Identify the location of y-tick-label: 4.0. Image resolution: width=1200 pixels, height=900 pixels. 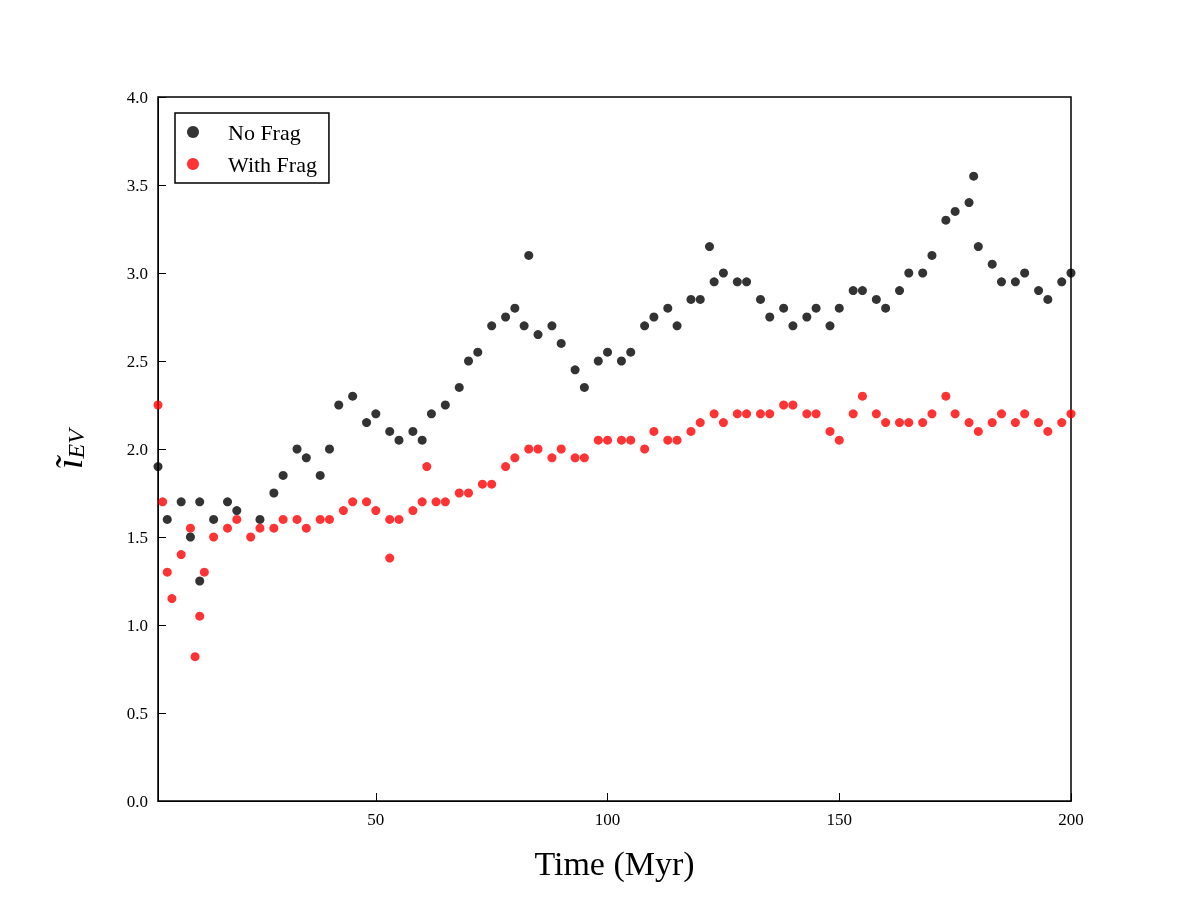
(137, 97).